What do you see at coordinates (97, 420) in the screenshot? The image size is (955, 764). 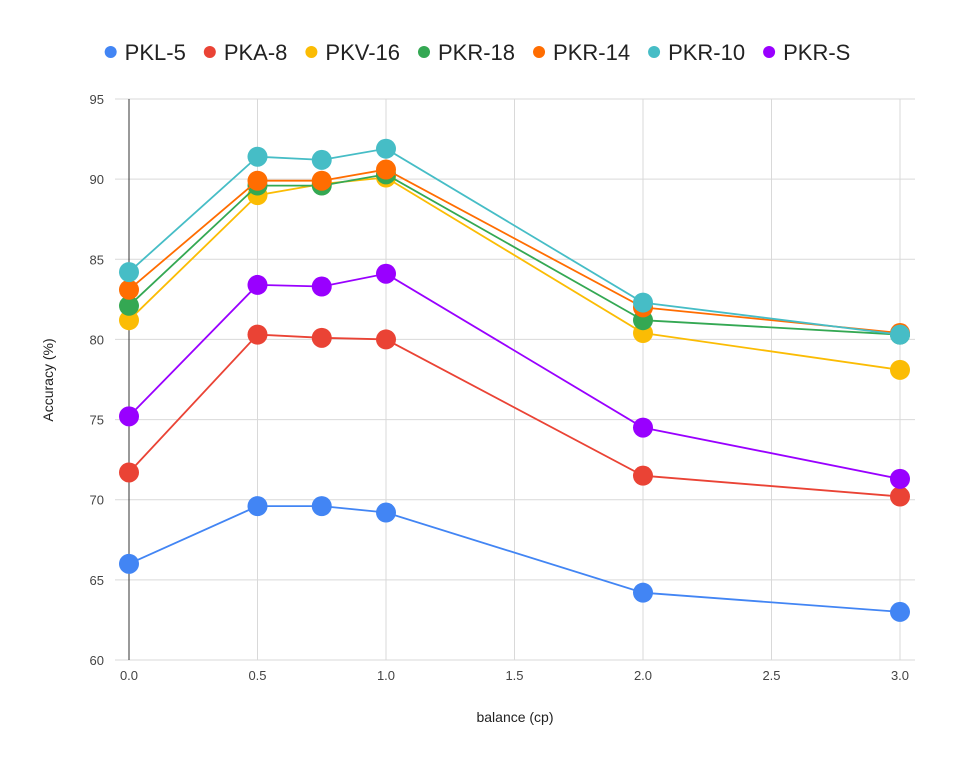 I see `y-tick-label: 75` at bounding box center [97, 420].